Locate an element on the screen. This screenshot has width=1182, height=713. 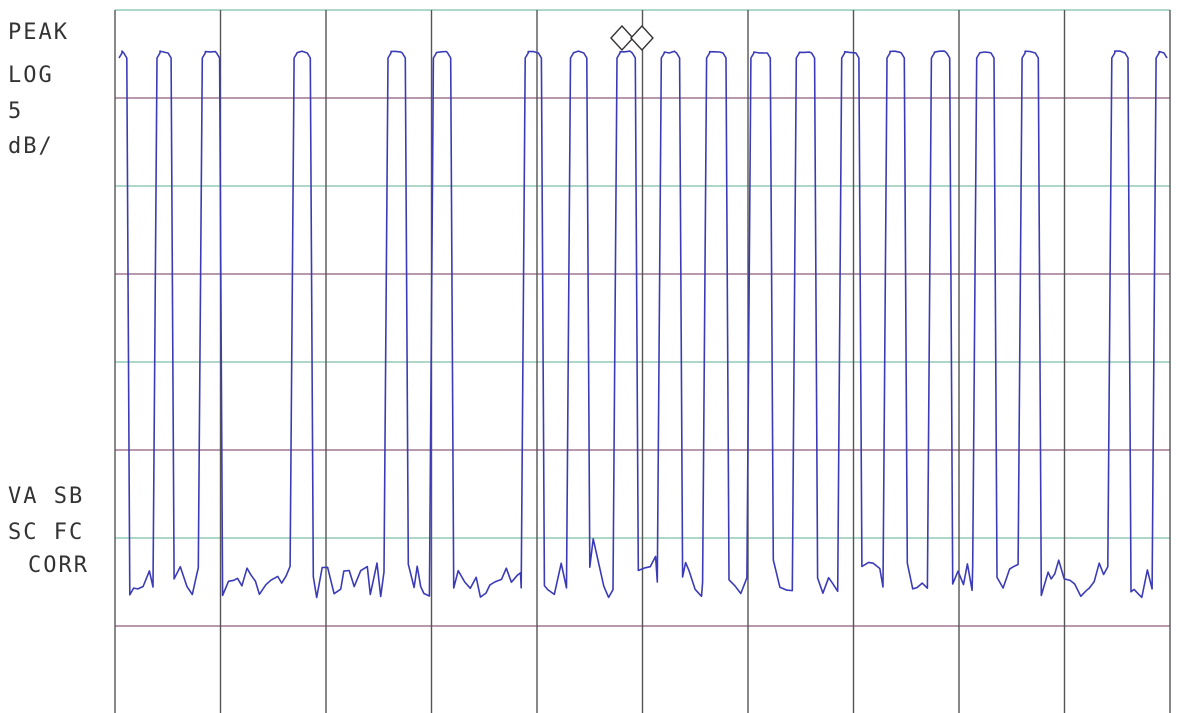
status-line-2: SC FC is located at coordinates (46, 532).